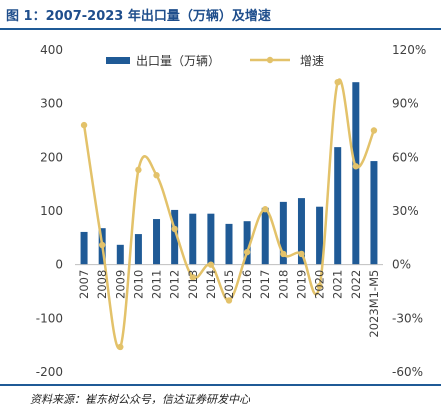 This screenshot has width=441, height=409. I want to click on left-tick-label: 100, so click(51, 211).